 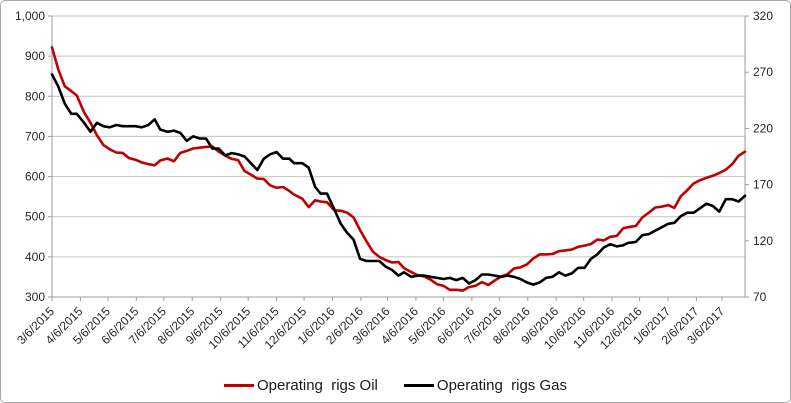 I want to click on y-axis-left-label: 600, so click(x=35, y=177).